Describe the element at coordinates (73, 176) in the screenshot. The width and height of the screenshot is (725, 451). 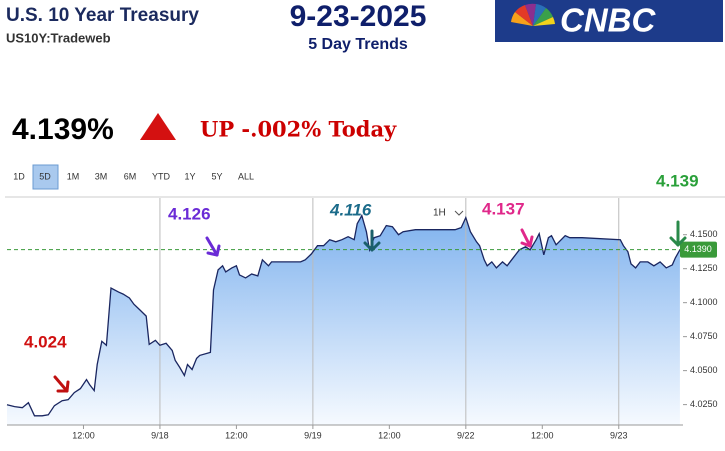
I see `range-button: 1M` at that location.